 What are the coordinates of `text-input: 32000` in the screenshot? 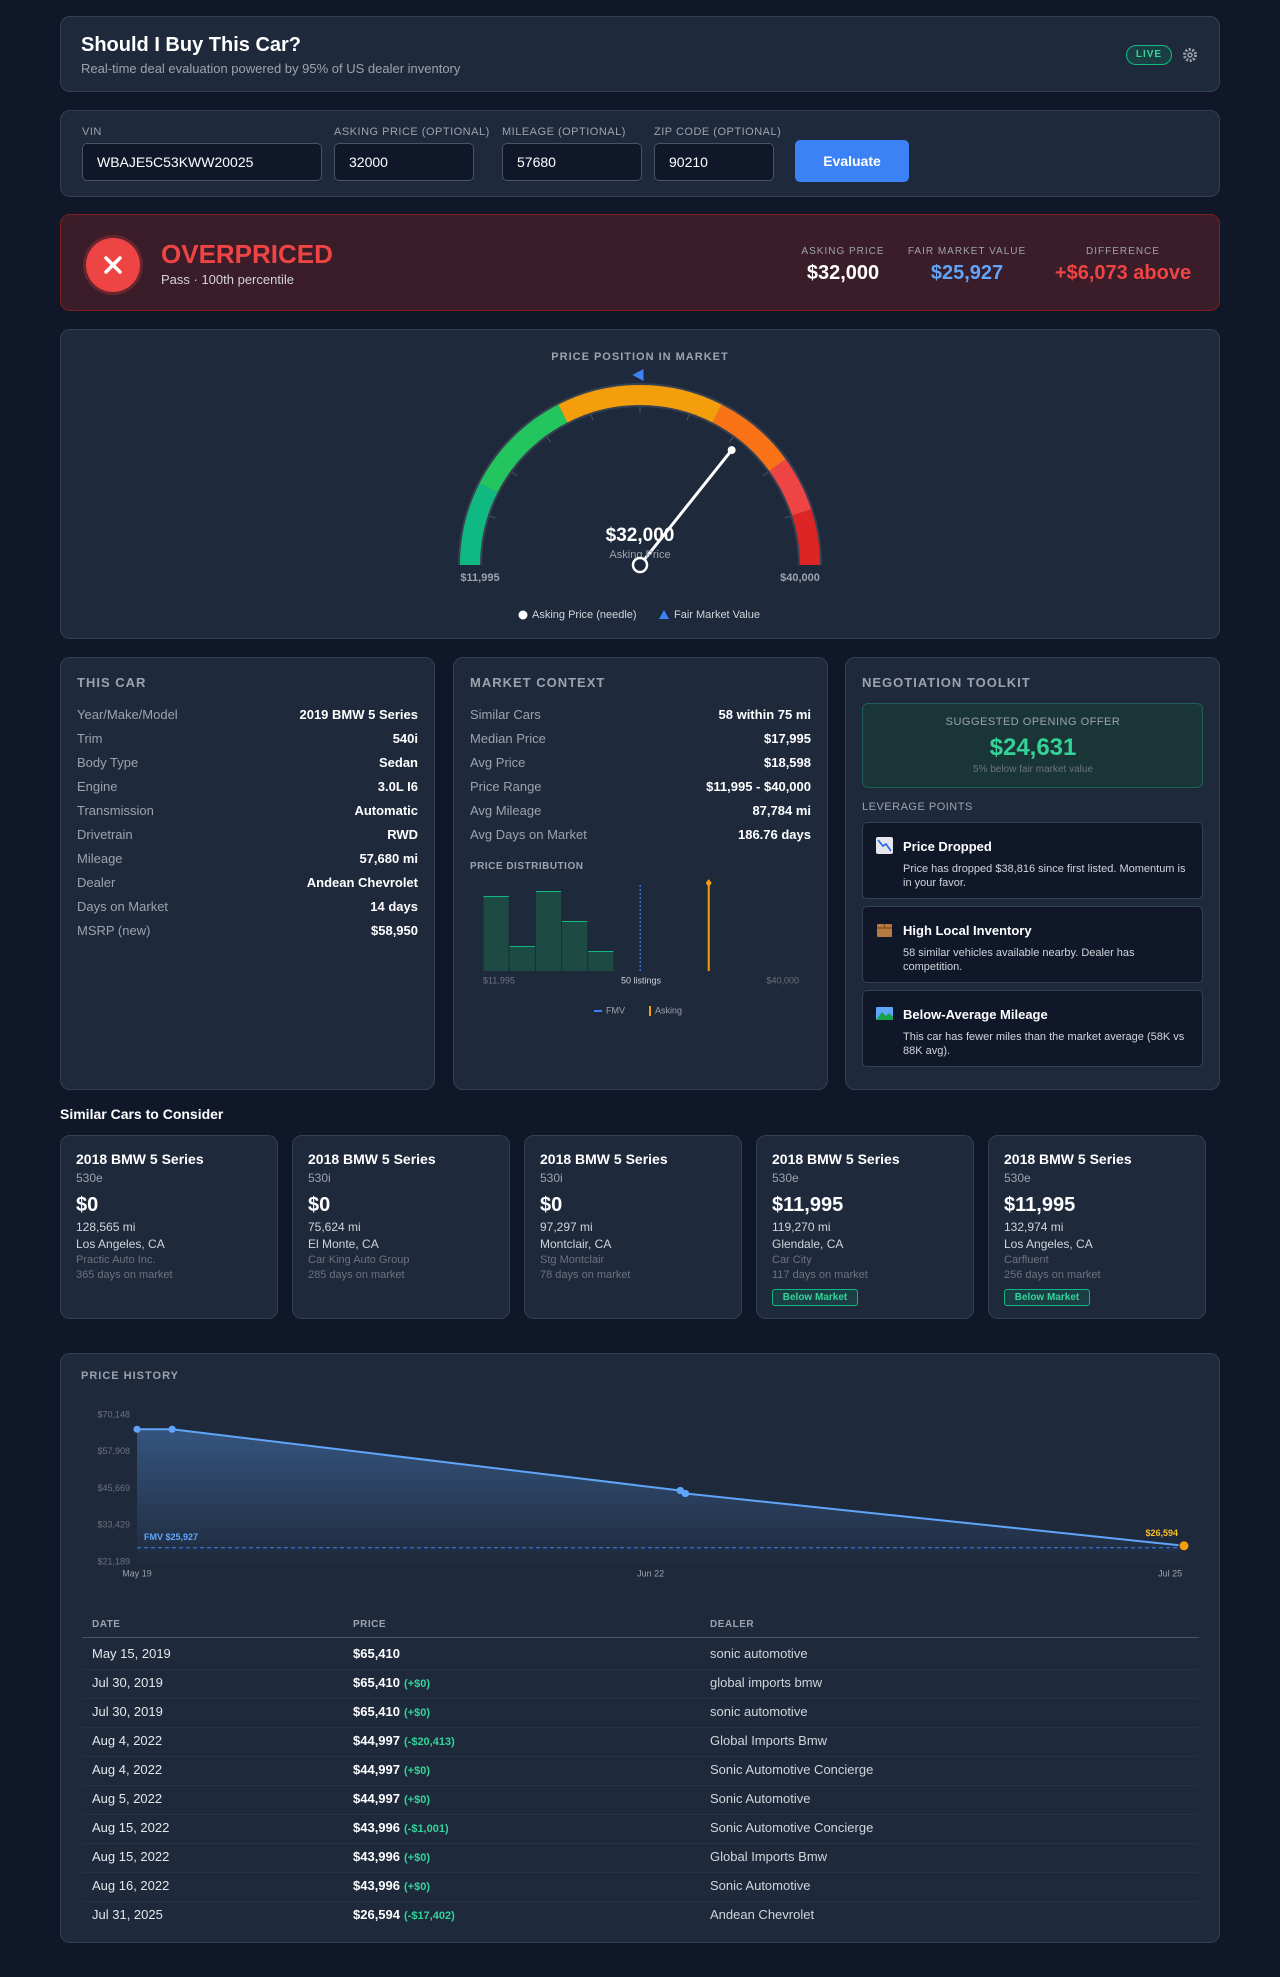 It's located at (404, 162).